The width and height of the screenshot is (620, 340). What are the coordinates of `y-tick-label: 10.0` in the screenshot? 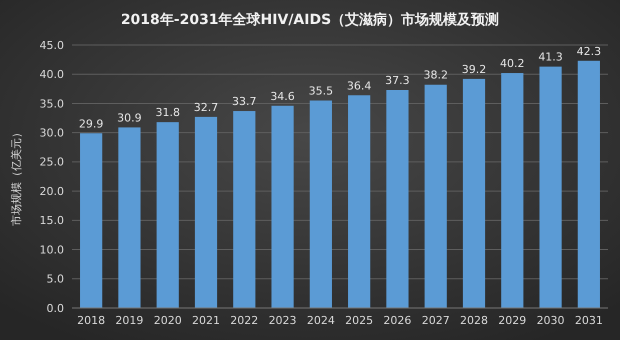 It's located at (52, 249).